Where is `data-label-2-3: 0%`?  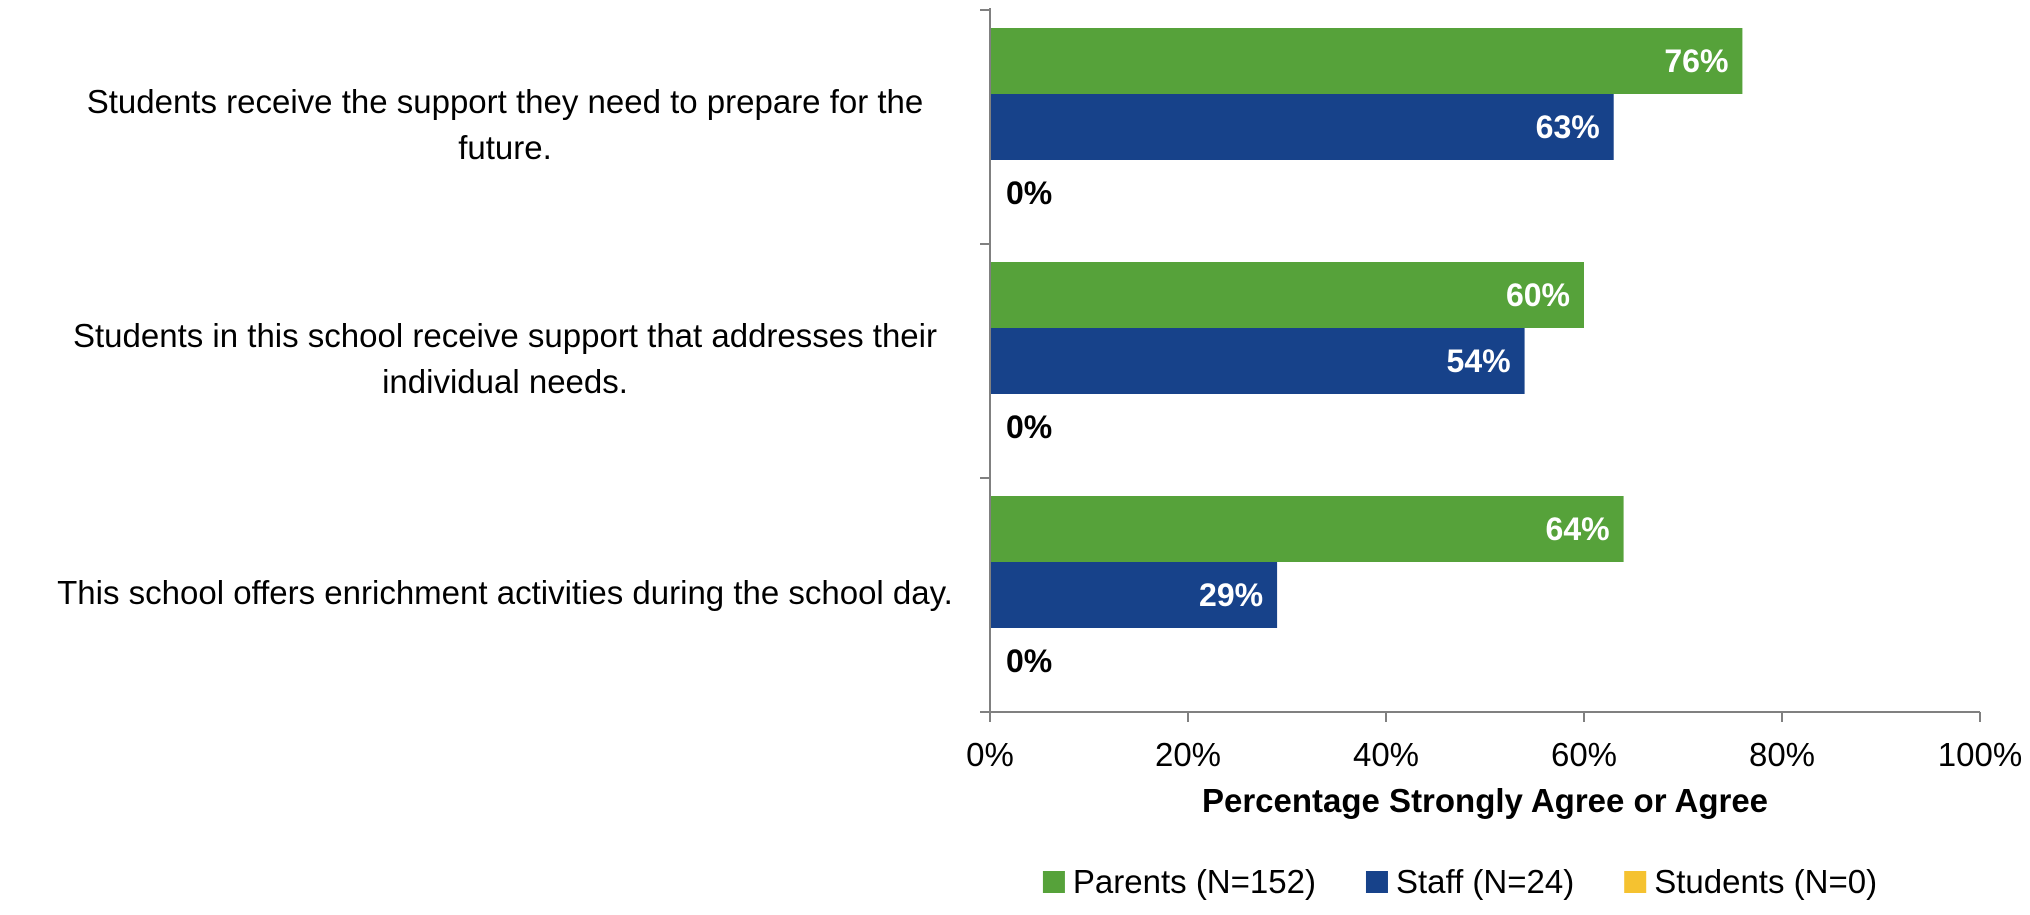 data-label-2-3: 0% is located at coordinates (1029, 427).